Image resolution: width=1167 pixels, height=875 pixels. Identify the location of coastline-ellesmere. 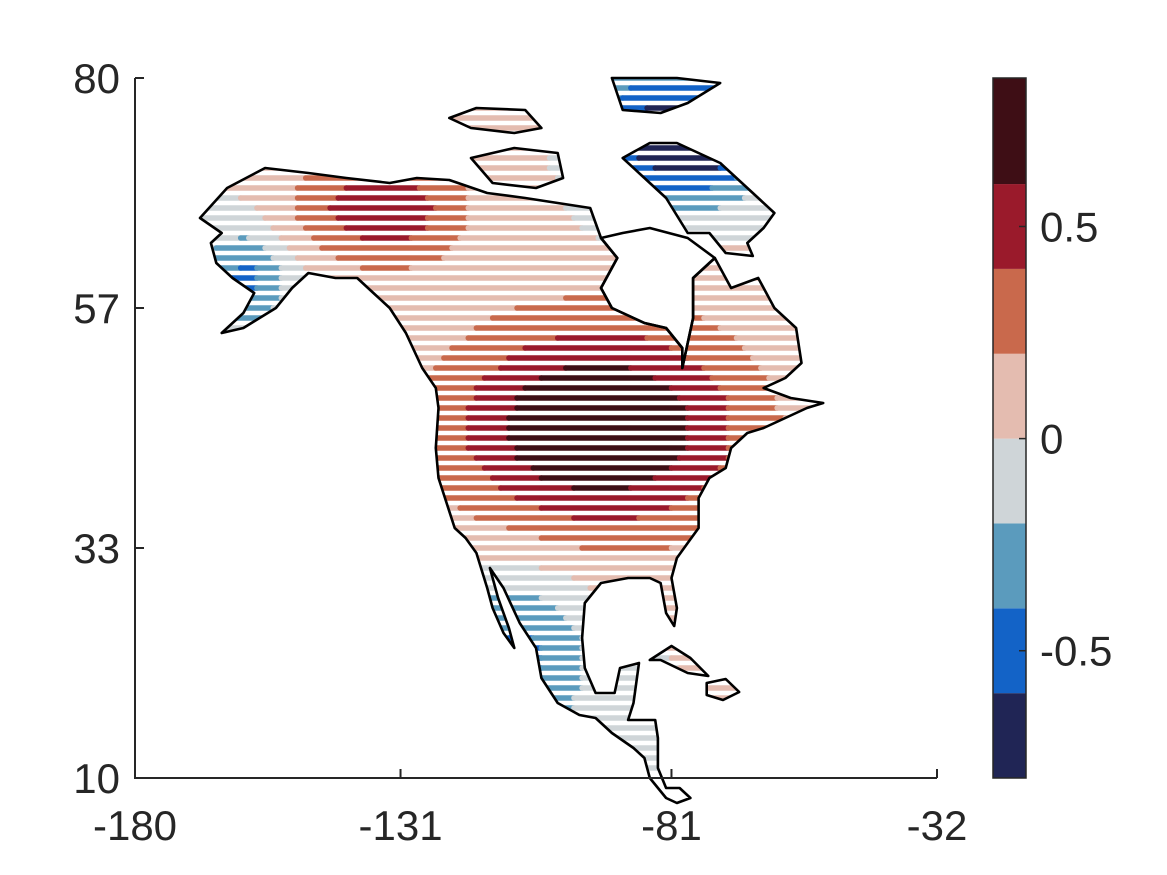
(666, 95).